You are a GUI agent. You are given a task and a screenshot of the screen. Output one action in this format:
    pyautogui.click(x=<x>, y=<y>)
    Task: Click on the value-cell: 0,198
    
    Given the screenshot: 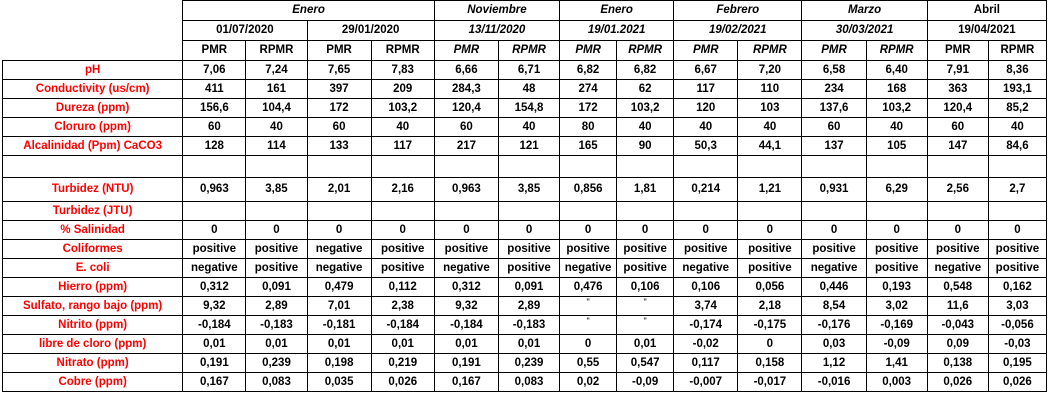 What is the action you would take?
    pyautogui.click(x=339, y=363)
    